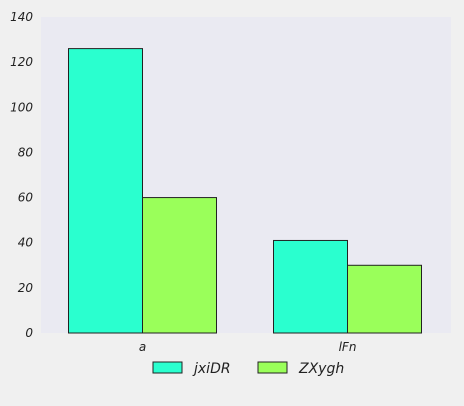  Describe the element at coordinates (248, 347) in the screenshot. I see `x-axis: a lFn` at that location.